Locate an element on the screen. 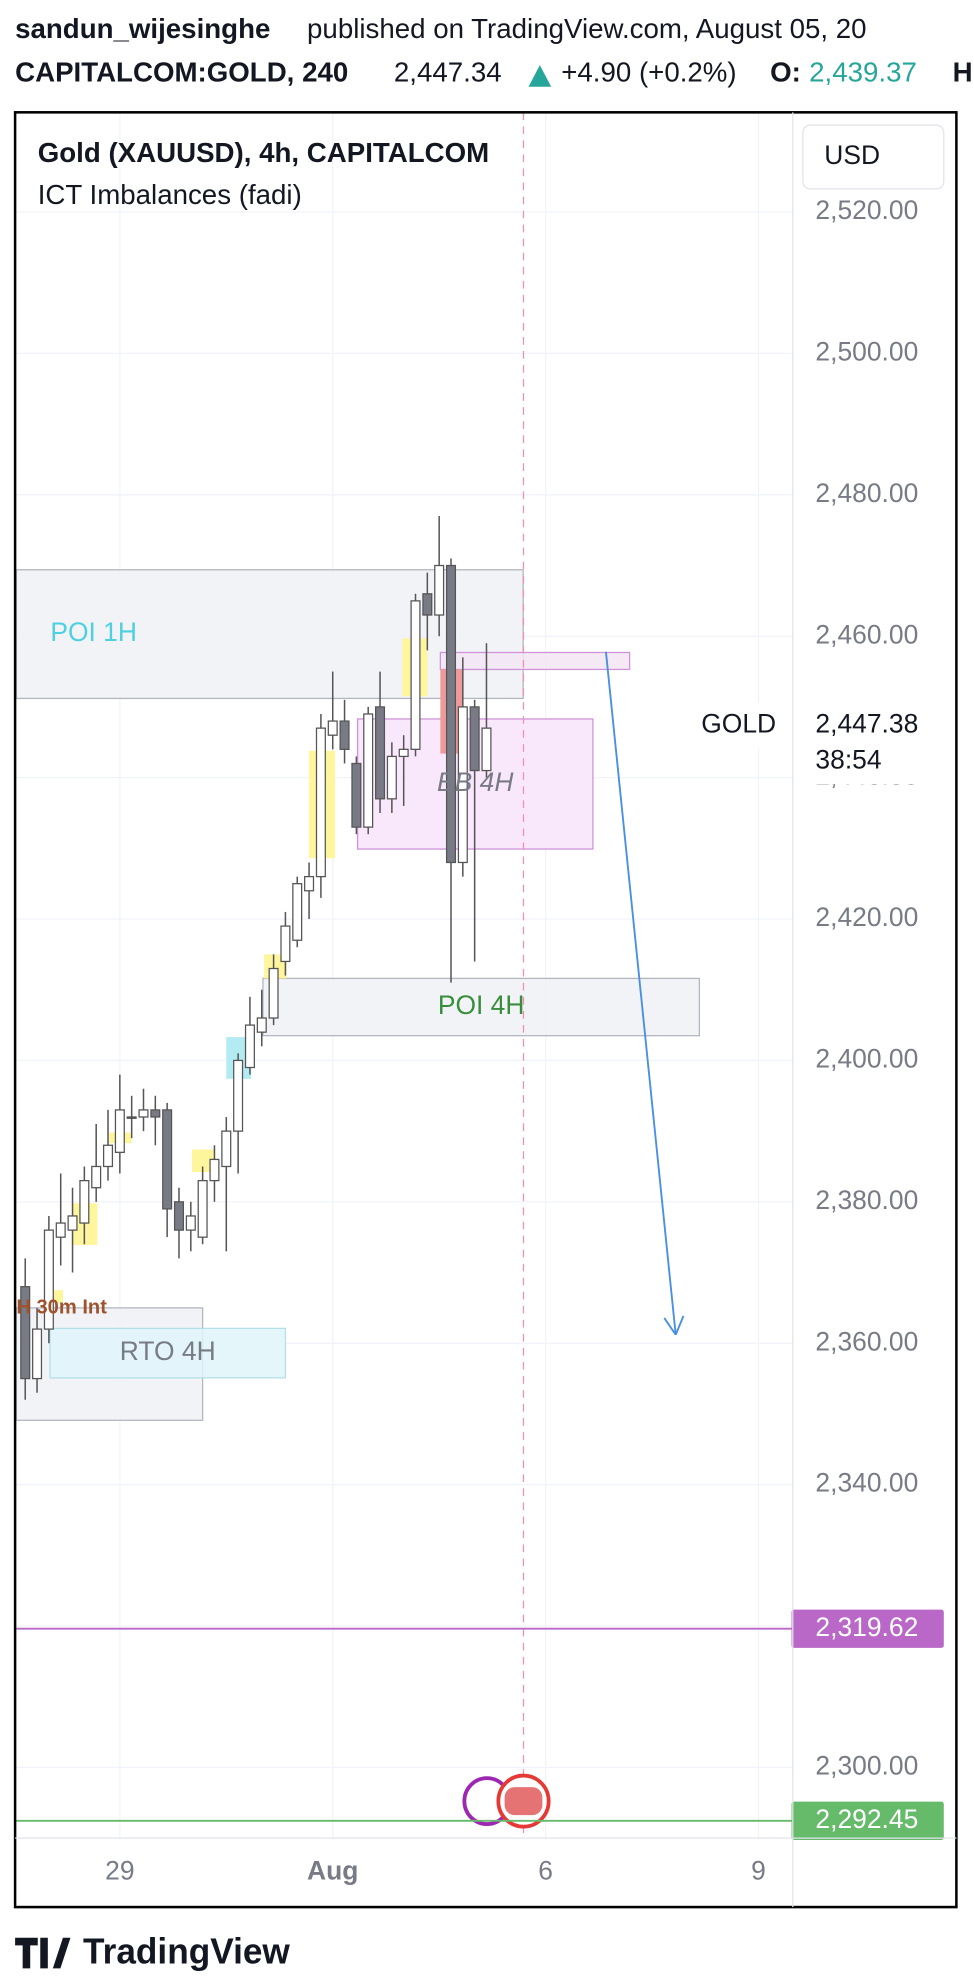 The height and width of the screenshot is (1976, 974). x-tick-label: 9 is located at coordinates (758, 1871).